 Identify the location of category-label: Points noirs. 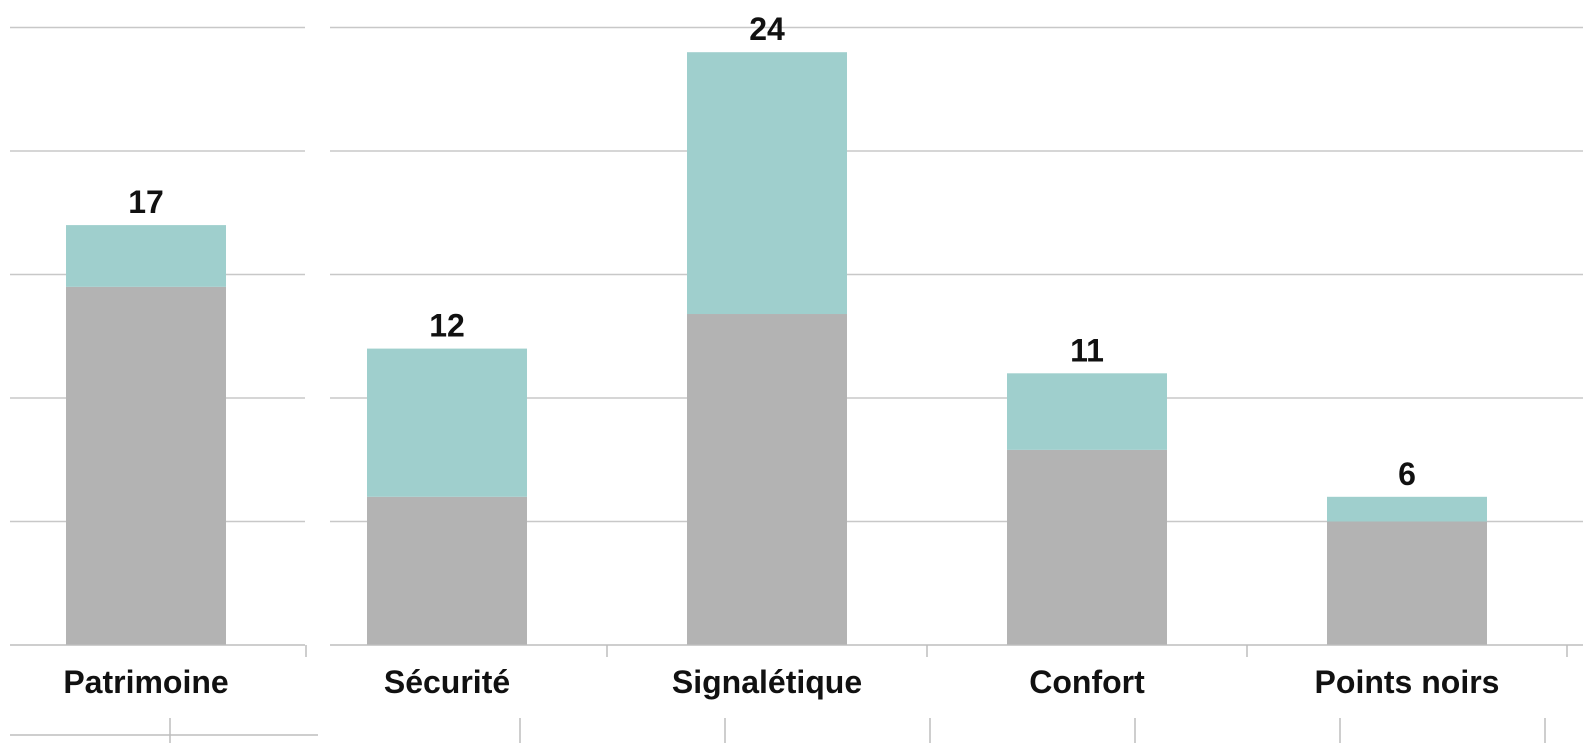
(1407, 682).